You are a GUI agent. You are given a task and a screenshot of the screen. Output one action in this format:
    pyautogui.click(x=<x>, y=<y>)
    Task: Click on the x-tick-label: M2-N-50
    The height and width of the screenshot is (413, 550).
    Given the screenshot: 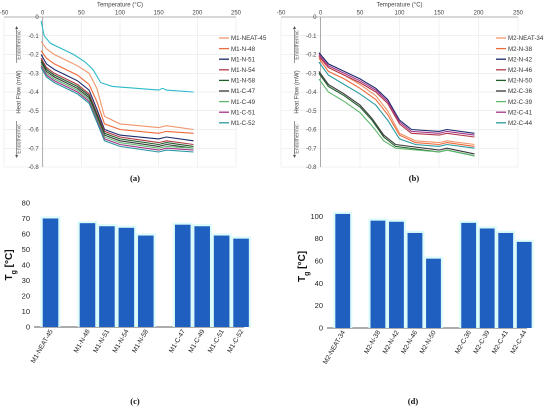 What is the action you would take?
    pyautogui.click(x=428, y=342)
    